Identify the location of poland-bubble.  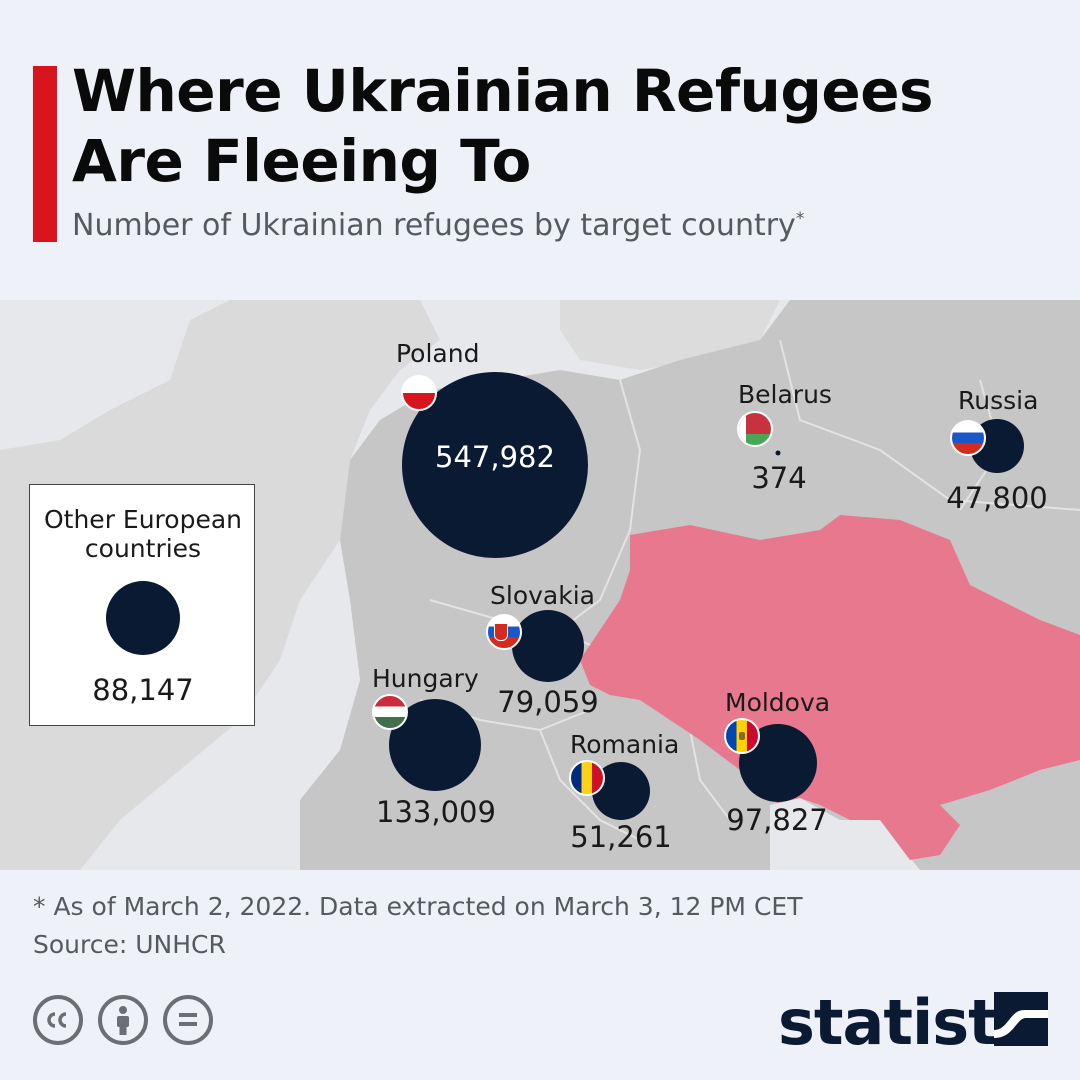
(495, 465).